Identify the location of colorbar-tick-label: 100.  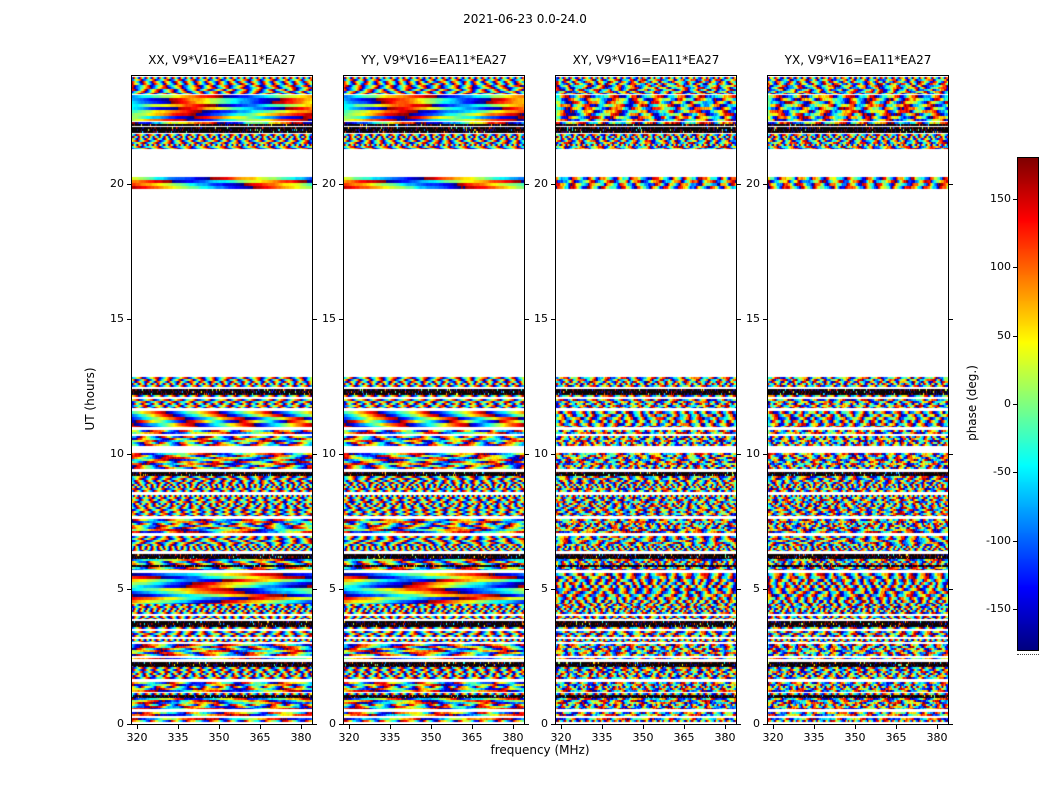
(1000, 266).